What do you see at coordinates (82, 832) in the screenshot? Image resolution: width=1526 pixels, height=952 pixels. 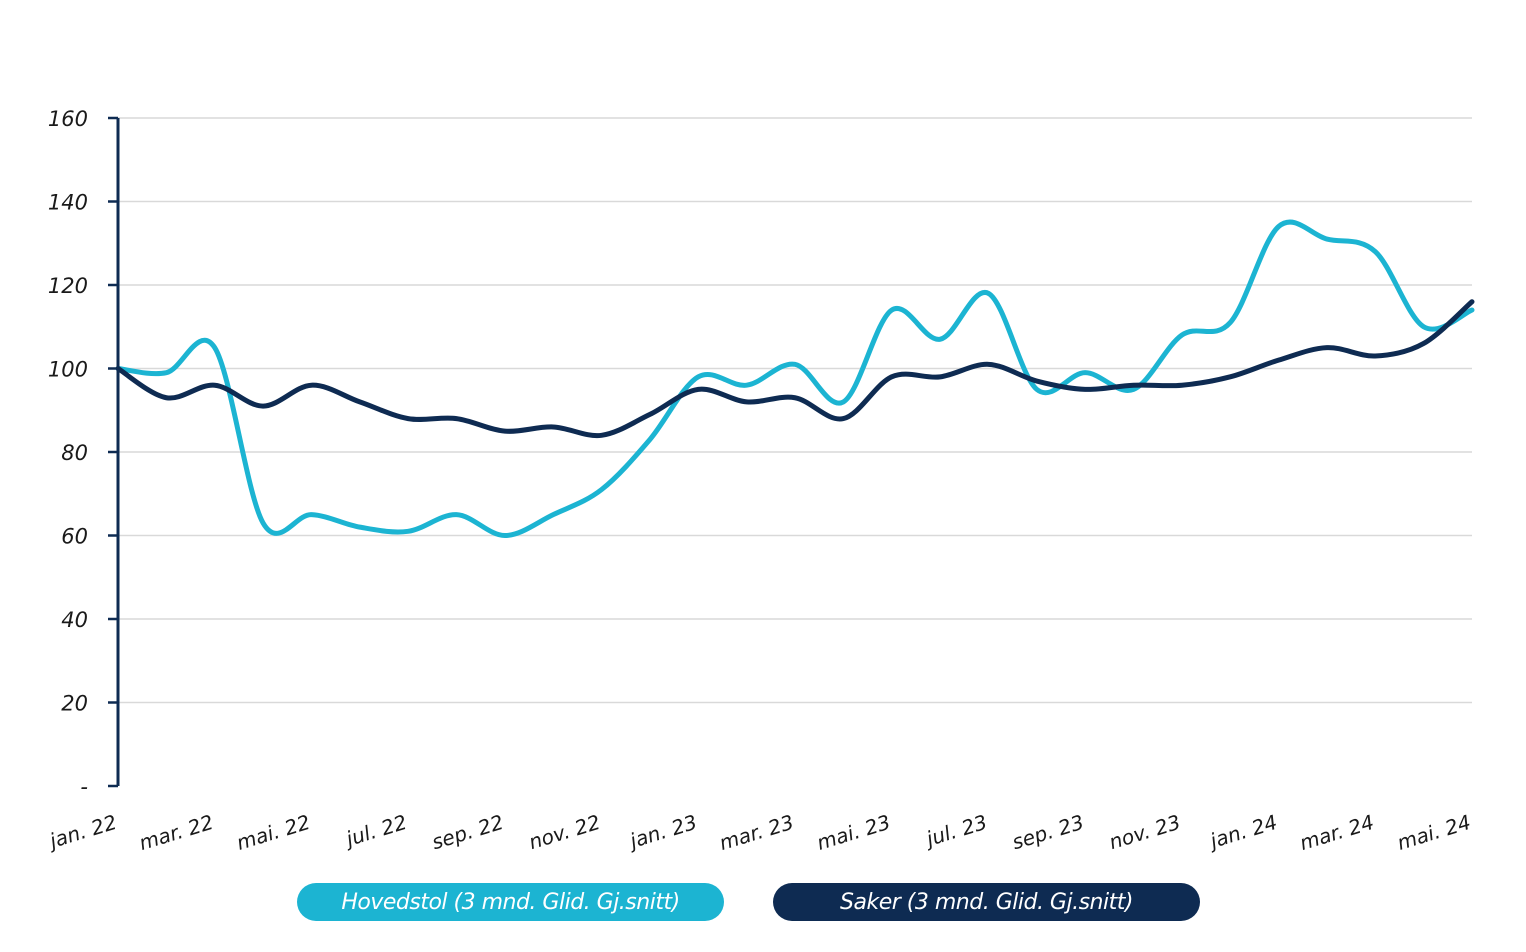 I see `x-tick-label: jan. 22` at bounding box center [82, 832].